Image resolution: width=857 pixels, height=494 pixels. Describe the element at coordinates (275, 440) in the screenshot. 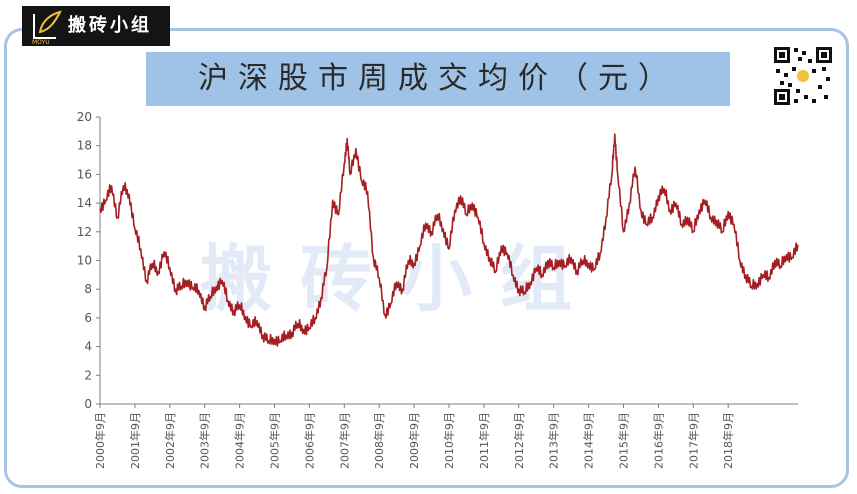

I see `x-tick-label: 2005年9月` at that location.